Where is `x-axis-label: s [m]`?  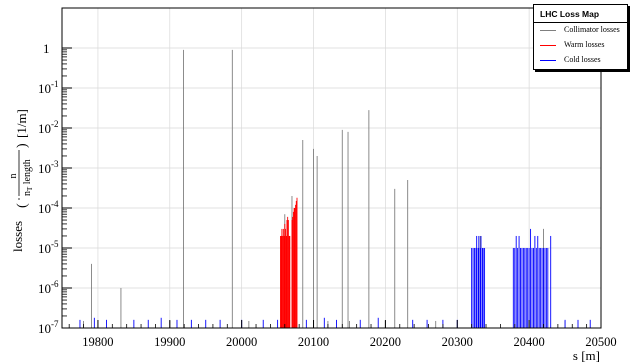
x-axis-label: s [m] is located at coordinates (586, 355).